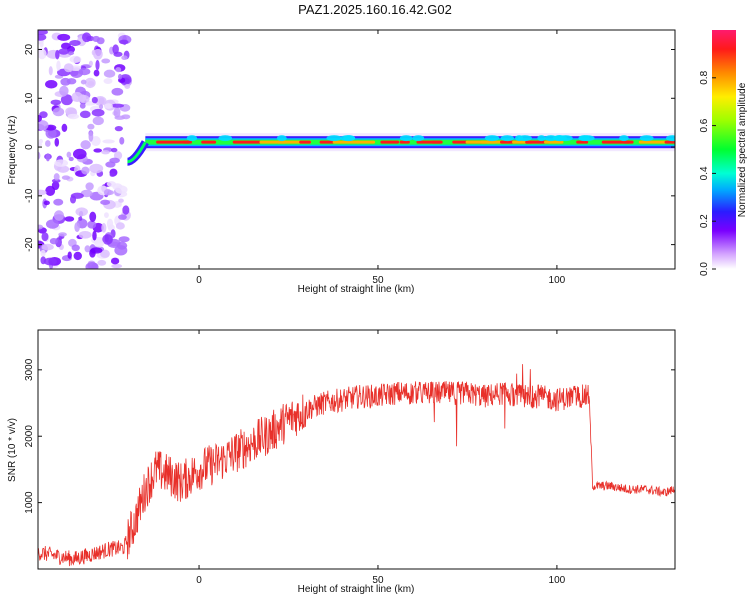  I want to click on y-tick-label: 20, so click(29, 50).